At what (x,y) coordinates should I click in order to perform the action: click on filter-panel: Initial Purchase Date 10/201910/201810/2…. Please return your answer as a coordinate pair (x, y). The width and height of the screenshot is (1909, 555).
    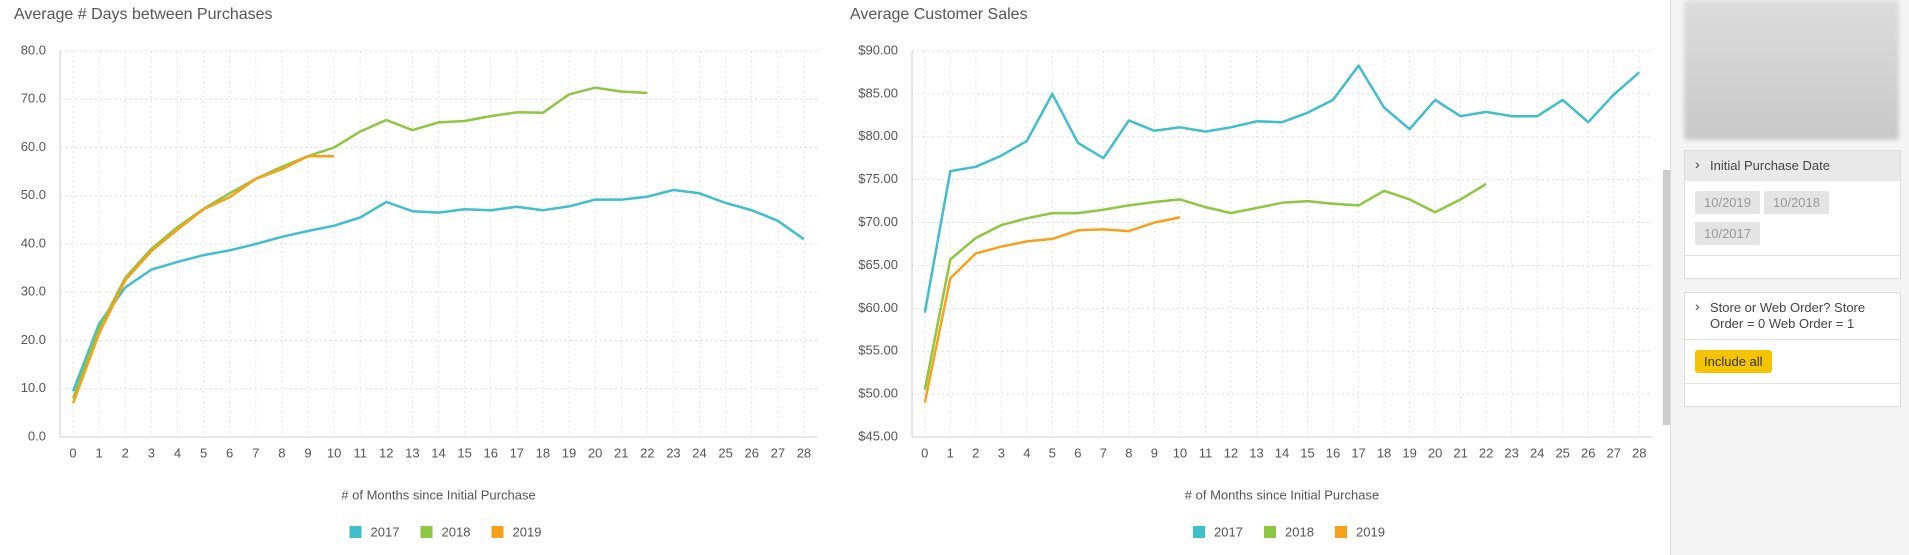
    Looking at the image, I should click on (1792, 214).